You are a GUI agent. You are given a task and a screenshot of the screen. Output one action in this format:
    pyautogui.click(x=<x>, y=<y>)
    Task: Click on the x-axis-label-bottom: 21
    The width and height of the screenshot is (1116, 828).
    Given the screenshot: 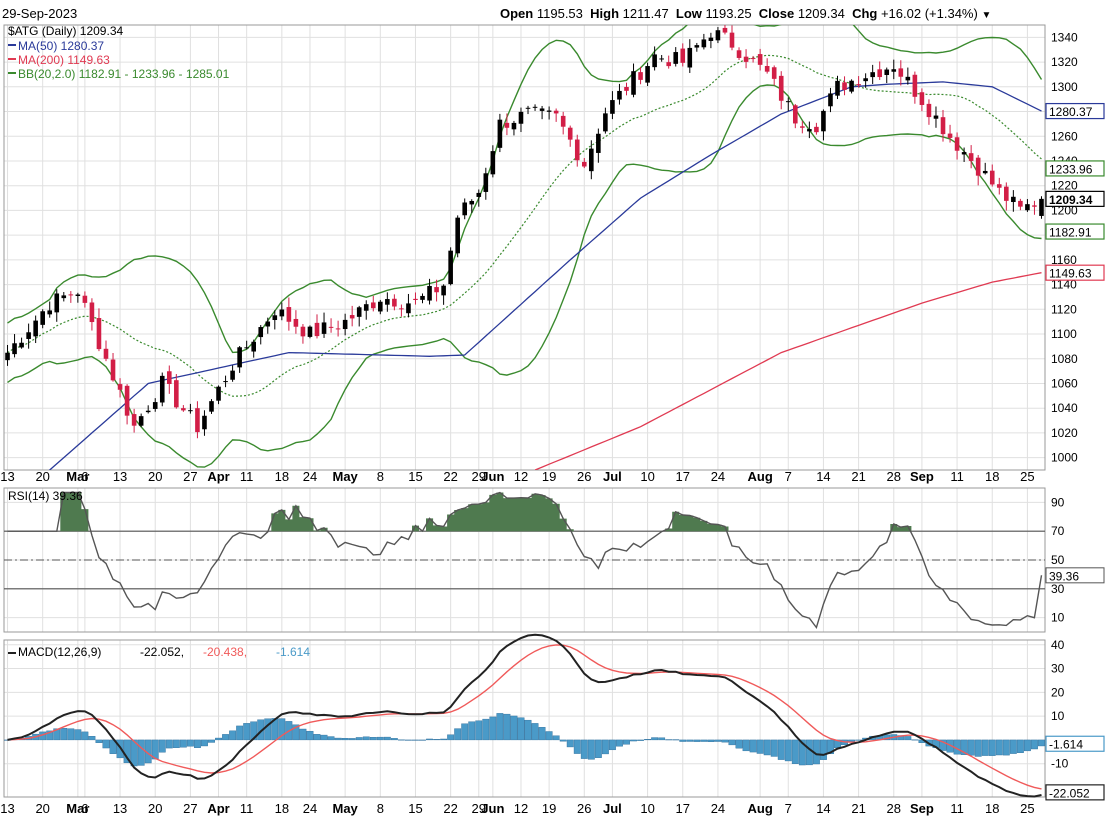 What is the action you would take?
    pyautogui.click(x=858, y=808)
    